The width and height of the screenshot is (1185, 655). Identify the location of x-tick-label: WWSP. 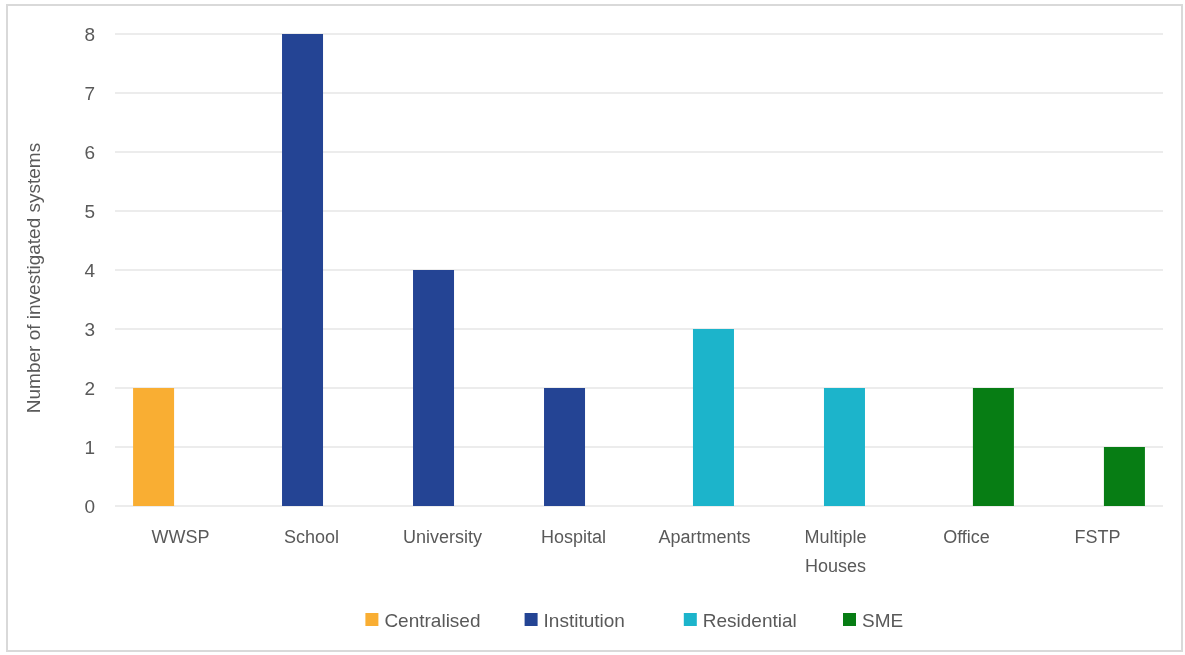
(180, 537).